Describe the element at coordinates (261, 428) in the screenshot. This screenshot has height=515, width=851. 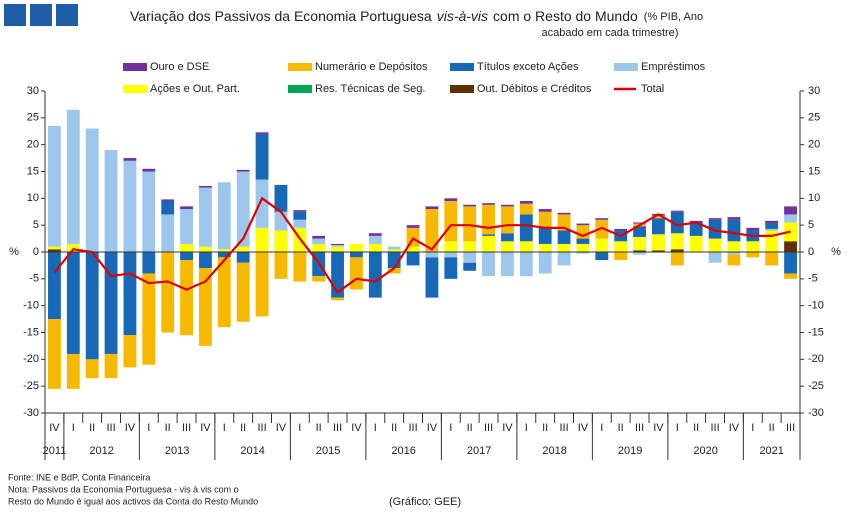
I see `x-tick-label: III` at that location.